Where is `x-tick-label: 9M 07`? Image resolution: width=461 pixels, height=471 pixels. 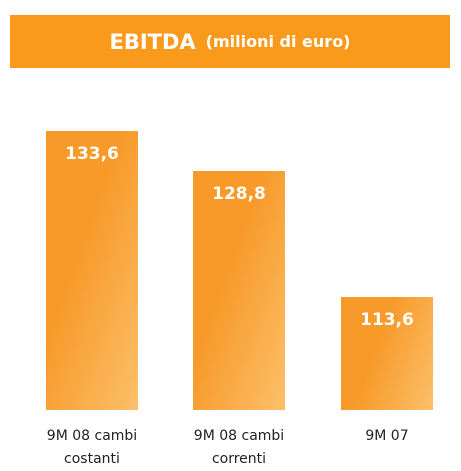
x-tick-label: 9M 07 is located at coordinates (387, 436).